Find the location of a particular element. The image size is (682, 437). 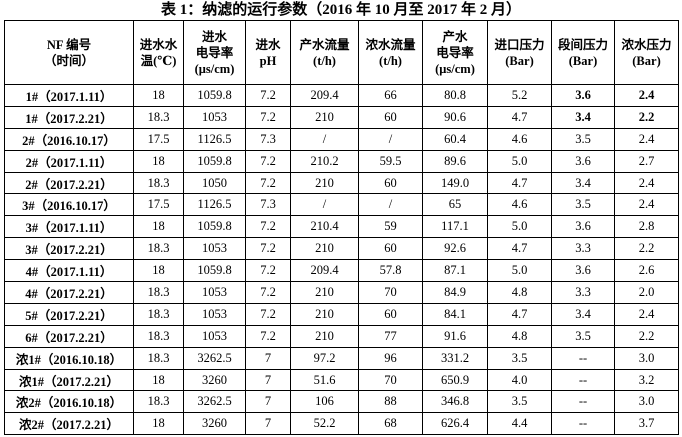

cell: 117.1 is located at coordinates (455, 227).